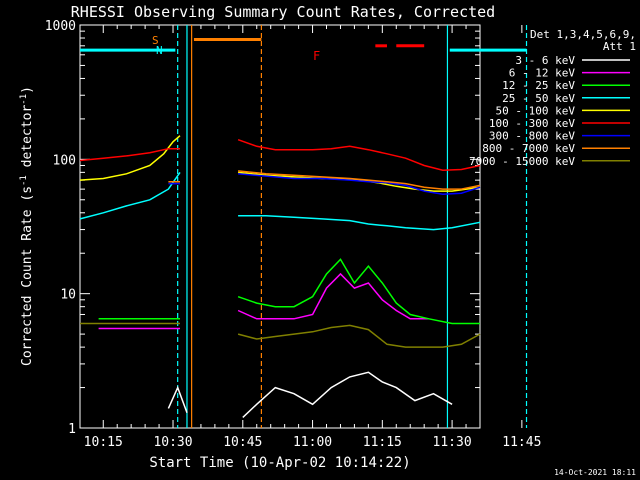 This screenshot has width=640, height=480. I want to click on legend-label: 300 - 800 keV, so click(532, 136).